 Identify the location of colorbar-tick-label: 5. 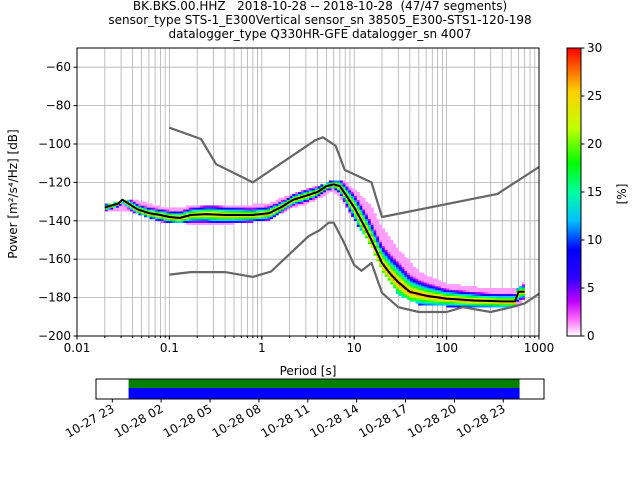
(591, 288).